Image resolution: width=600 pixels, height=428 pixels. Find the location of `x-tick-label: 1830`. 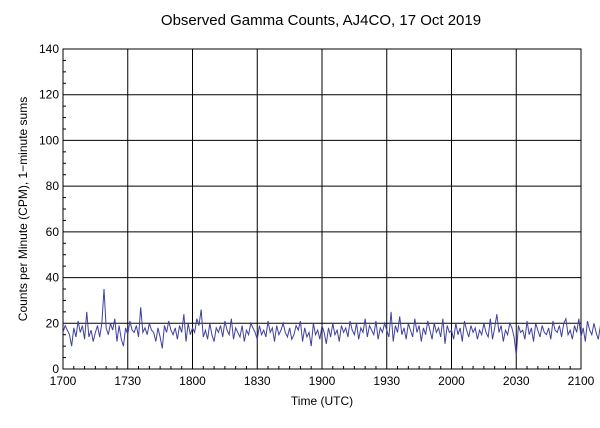

x-tick-label: 1830 is located at coordinates (257, 381).